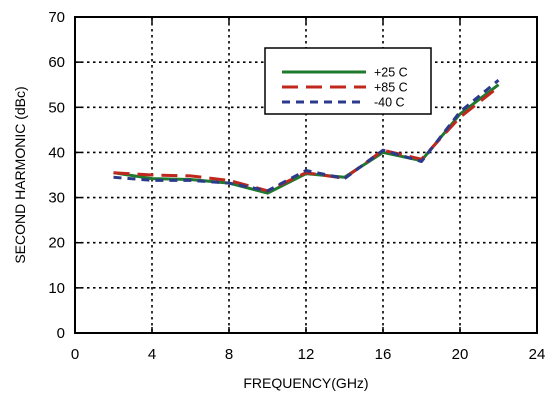 The width and height of the screenshot is (552, 395). I want to click on legend-label-minus40c: -40 C, so click(389, 103).